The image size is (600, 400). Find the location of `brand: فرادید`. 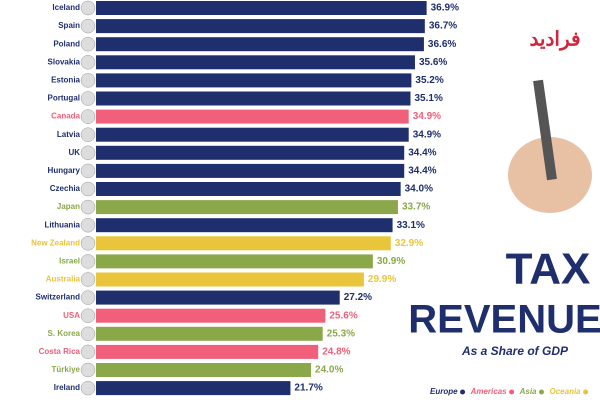

brand: فرادید is located at coordinates (554, 39).